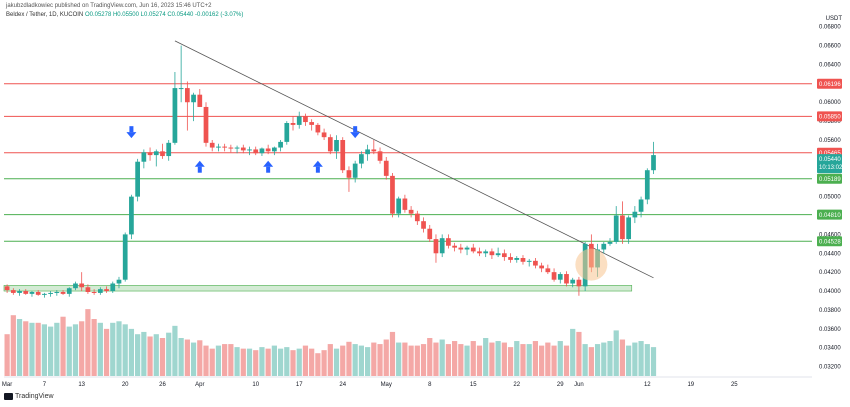 The width and height of the screenshot is (850, 407). Describe the element at coordinates (829, 164) in the screenshot. I see `last-price-bg` at that location.